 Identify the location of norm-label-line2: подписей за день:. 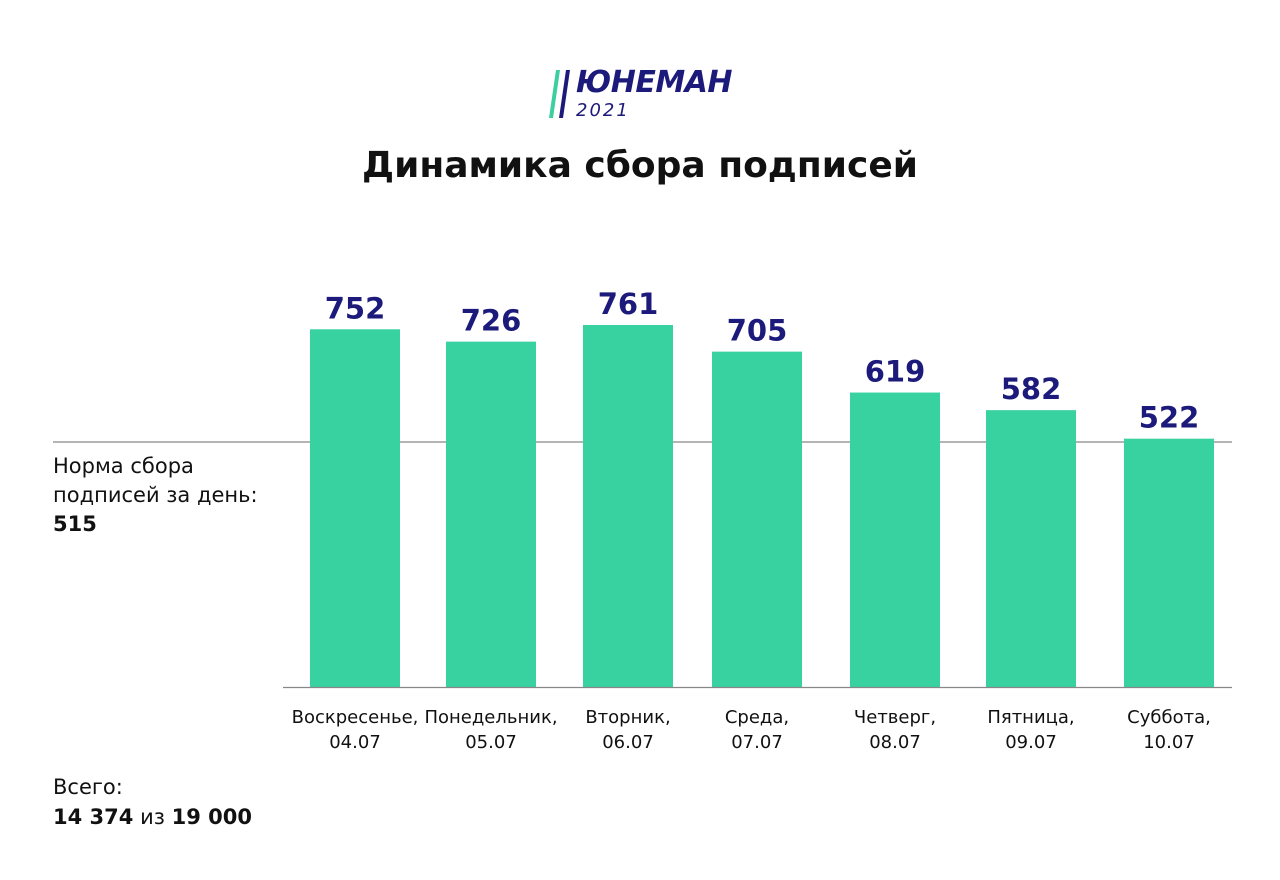
(155, 495).